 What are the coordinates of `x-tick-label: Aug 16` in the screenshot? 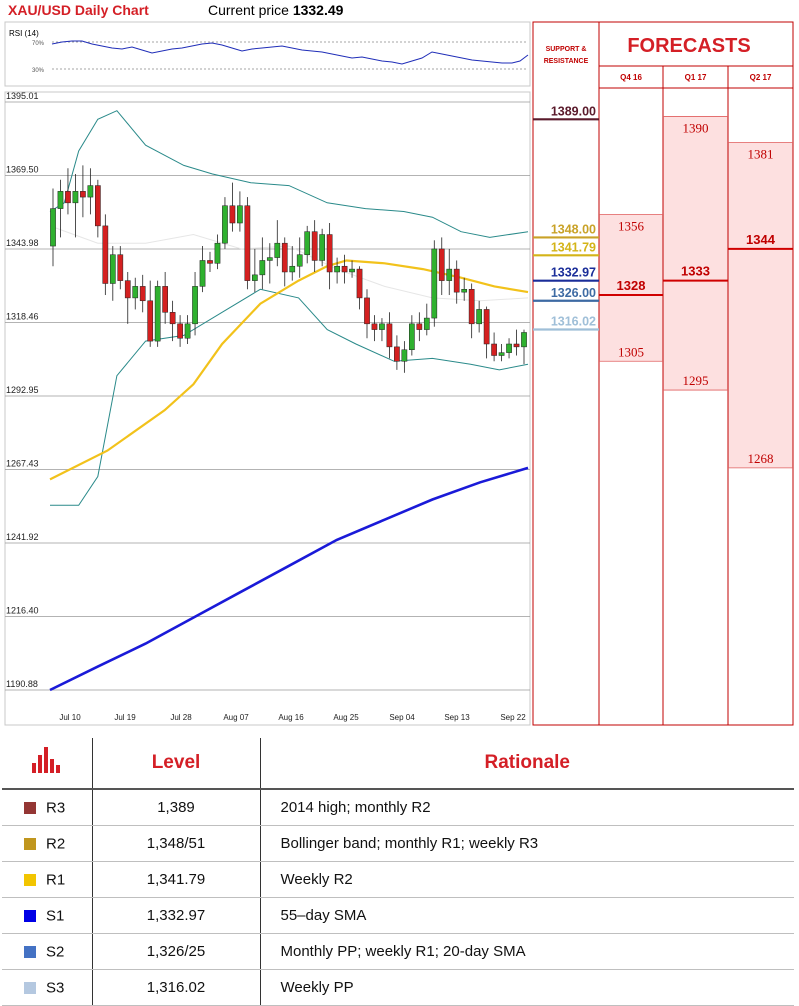 It's located at (291, 717).